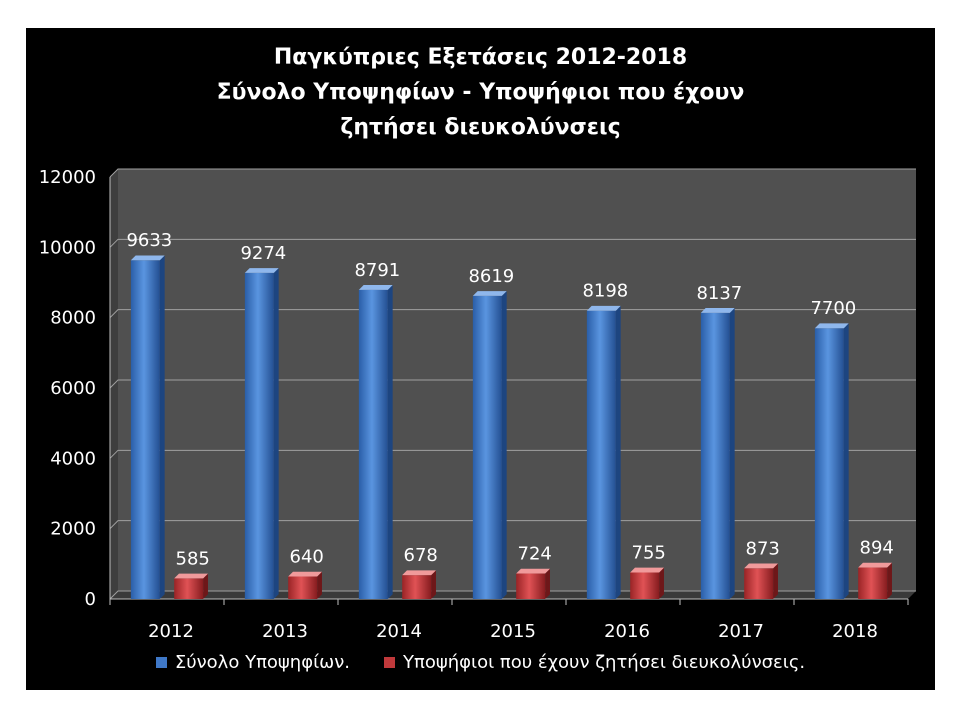  What do you see at coordinates (719, 293) in the screenshot?
I see `data-label: 8137` at bounding box center [719, 293].